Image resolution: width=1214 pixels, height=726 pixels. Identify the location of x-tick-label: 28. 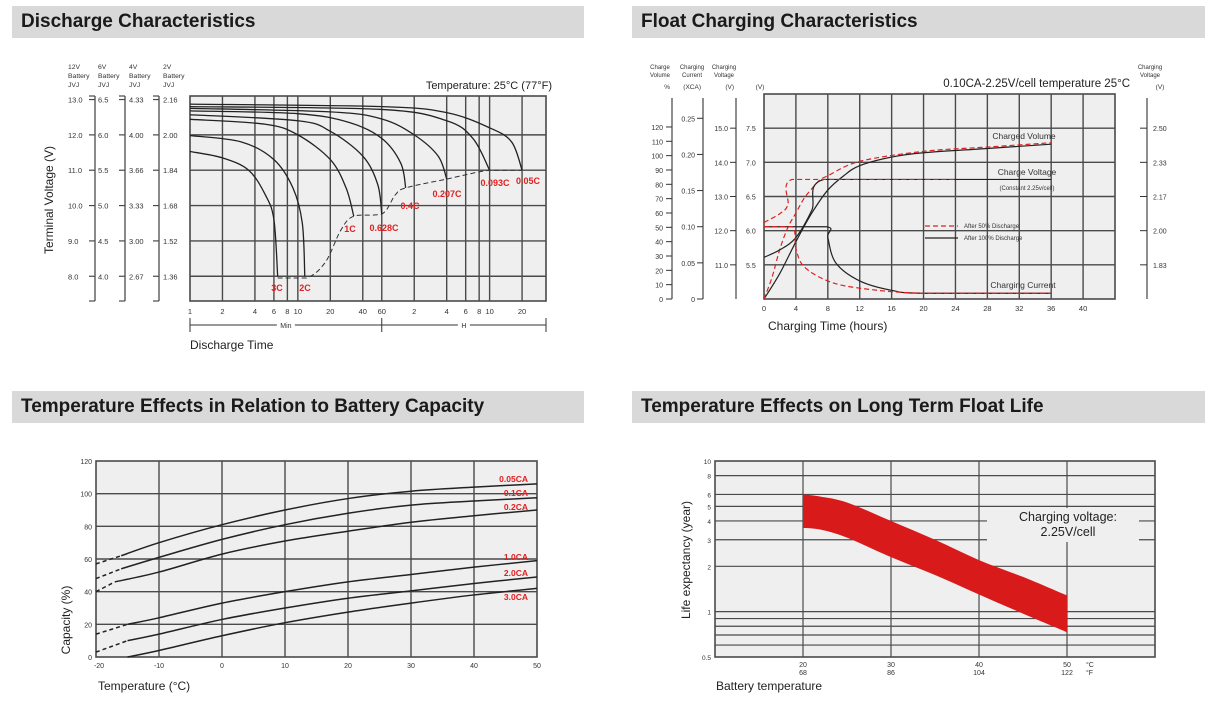
(987, 308).